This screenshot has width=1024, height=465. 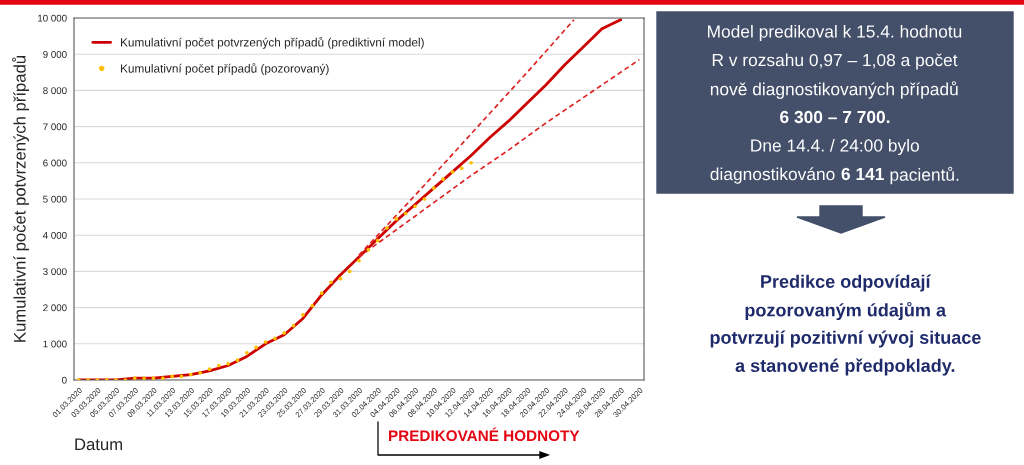 What do you see at coordinates (845, 367) in the screenshot?
I see `text: a stanovené předpoklady.` at bounding box center [845, 367].